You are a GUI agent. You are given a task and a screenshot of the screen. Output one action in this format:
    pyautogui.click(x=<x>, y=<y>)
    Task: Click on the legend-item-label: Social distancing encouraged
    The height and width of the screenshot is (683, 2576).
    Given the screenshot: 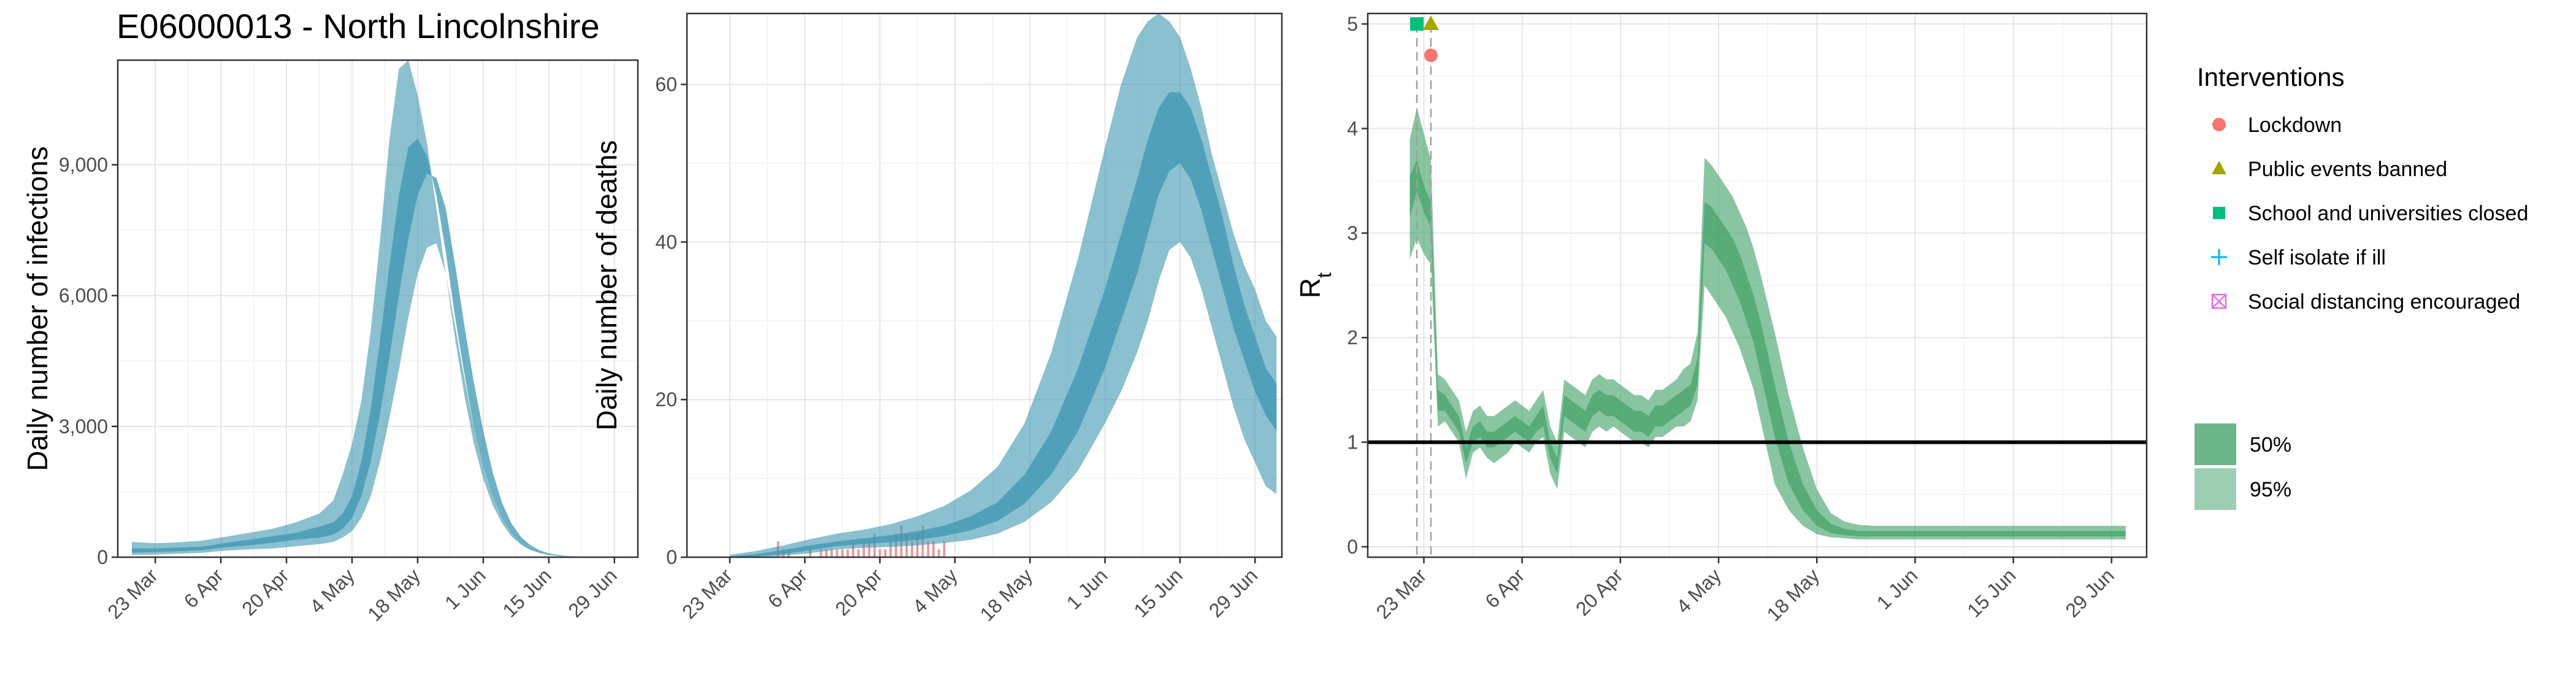 What is the action you would take?
    pyautogui.click(x=2384, y=302)
    